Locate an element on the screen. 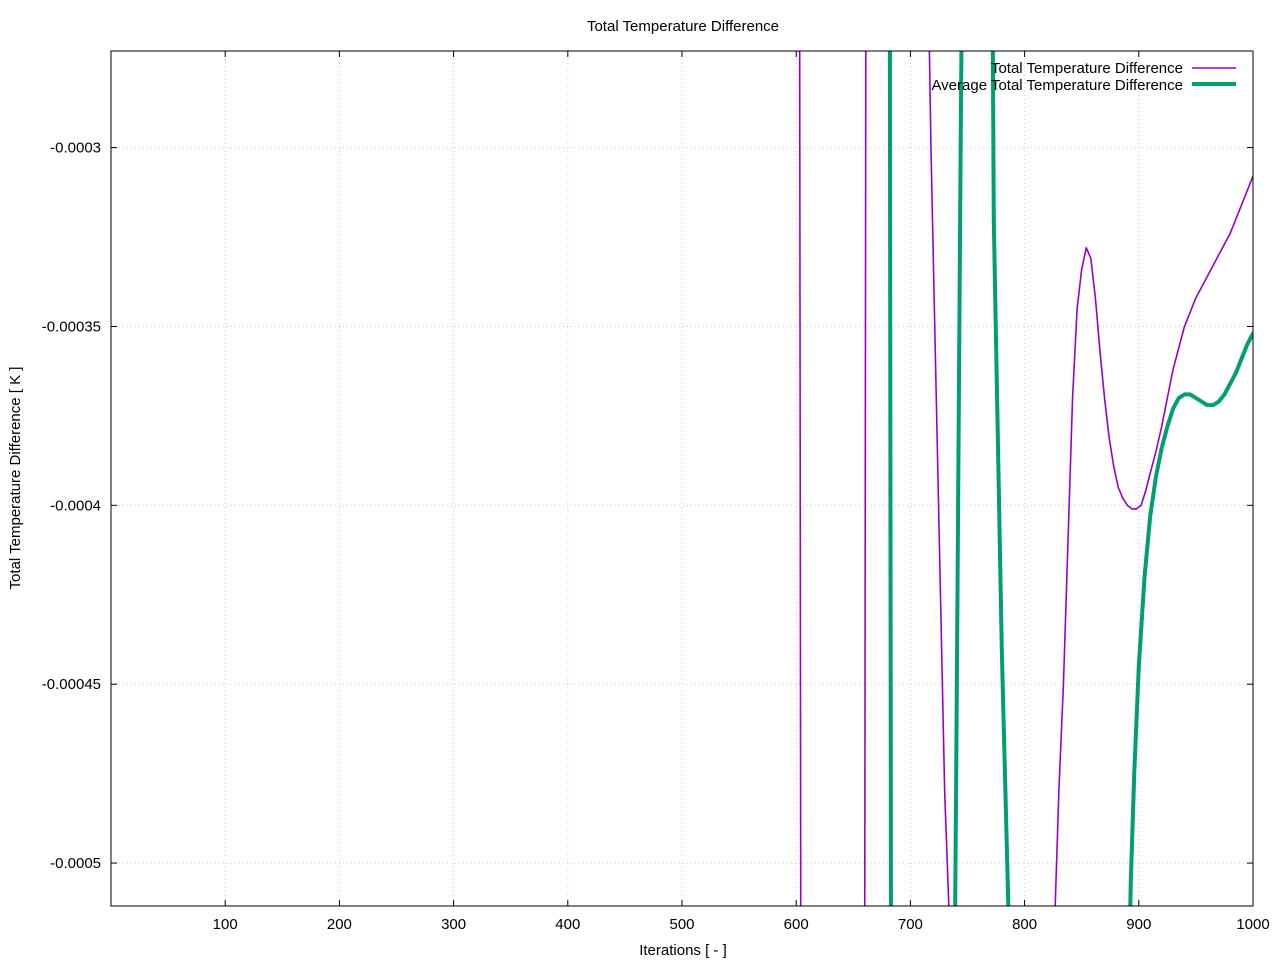  x-tick-label: 700 is located at coordinates (910, 924).